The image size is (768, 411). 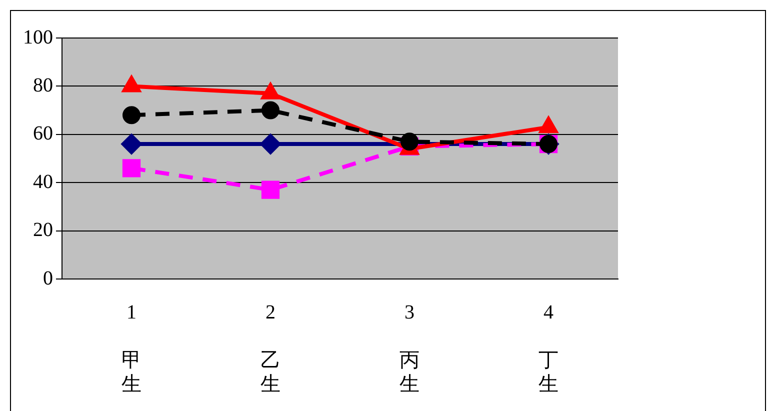 What do you see at coordinates (48, 278) in the screenshot?
I see `y-tick-label: 0` at bounding box center [48, 278].